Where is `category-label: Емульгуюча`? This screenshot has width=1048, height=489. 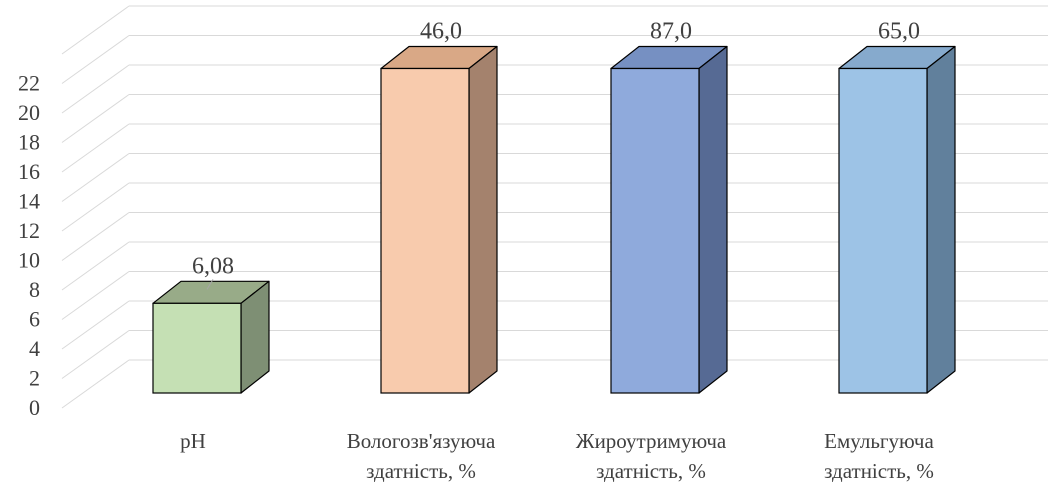 category-label: Емульгуюча is located at coordinates (879, 441).